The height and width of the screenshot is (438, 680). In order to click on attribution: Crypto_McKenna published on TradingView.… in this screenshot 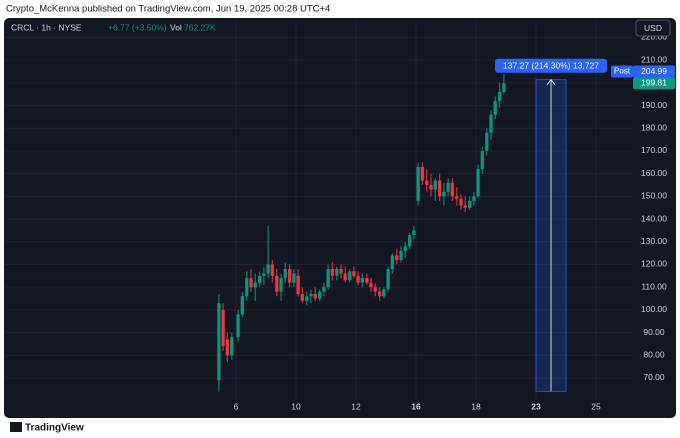, I will do `click(168, 9)`.